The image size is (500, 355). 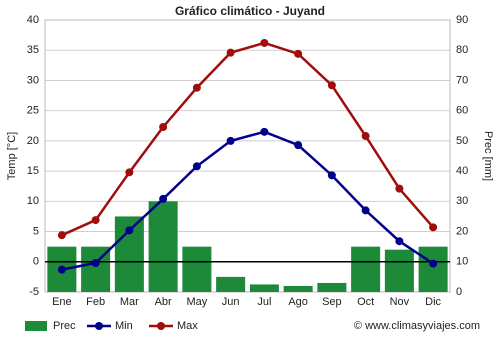 What do you see at coordinates (365, 302) in the screenshot?
I see `x-tick-label: Oct` at bounding box center [365, 302].